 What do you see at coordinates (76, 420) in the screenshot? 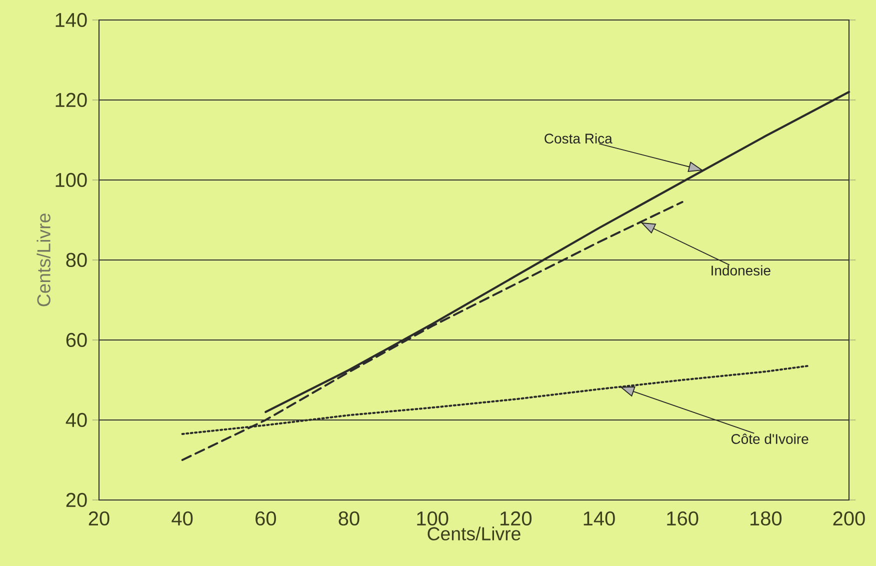
I see `y-tick-label: 40` at bounding box center [76, 420].